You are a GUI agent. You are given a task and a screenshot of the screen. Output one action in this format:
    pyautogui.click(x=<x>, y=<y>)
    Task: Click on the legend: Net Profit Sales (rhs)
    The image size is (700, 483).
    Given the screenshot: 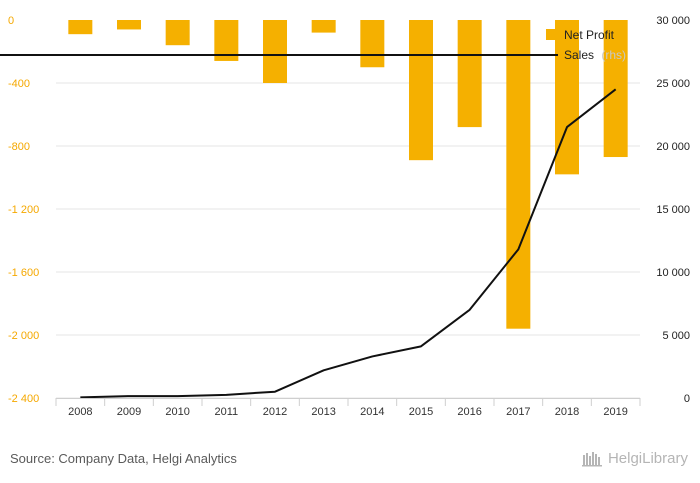 What is the action you would take?
    pyautogui.click(x=313, y=45)
    